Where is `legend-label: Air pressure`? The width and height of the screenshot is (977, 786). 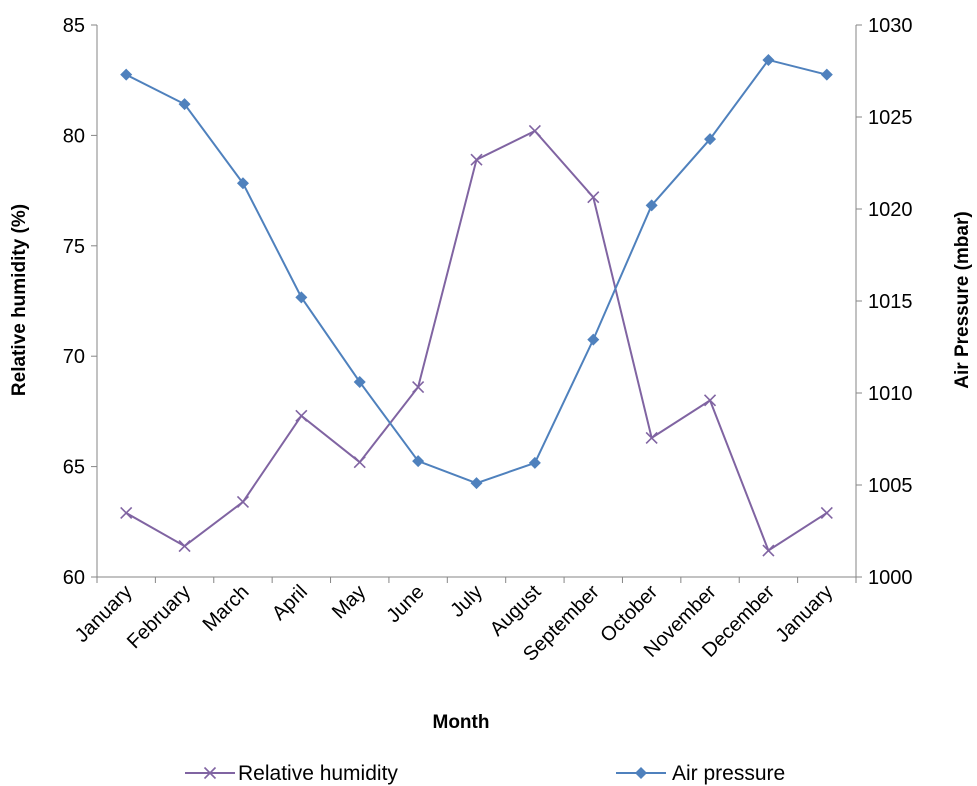 legend-label: Air pressure is located at coordinates (728, 773).